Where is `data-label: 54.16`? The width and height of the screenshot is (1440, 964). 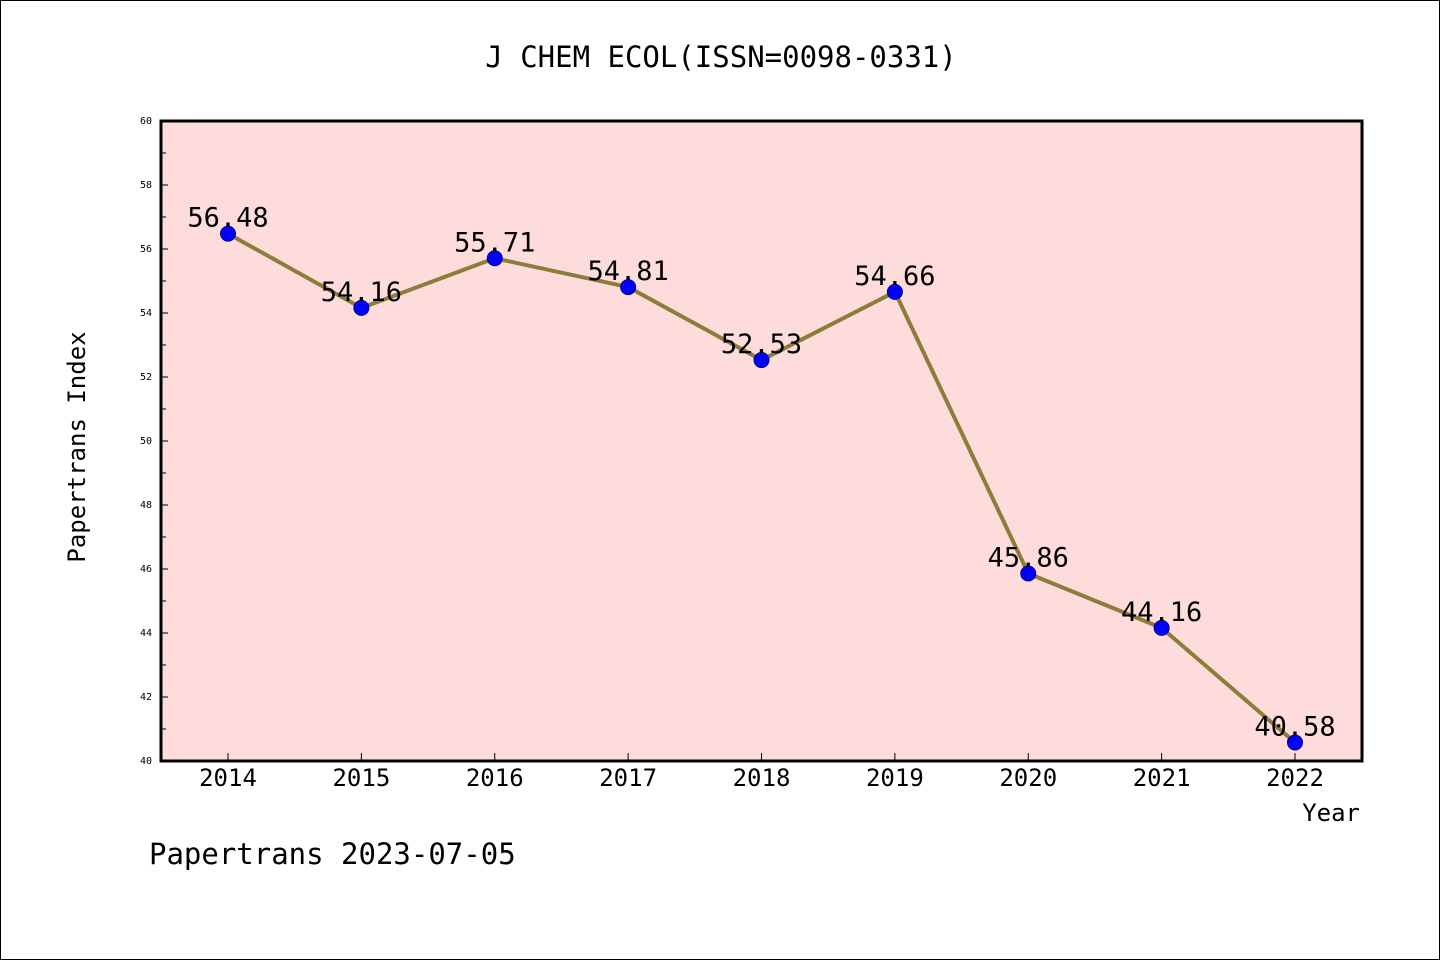
data-label: 54.16 is located at coordinates (361, 292).